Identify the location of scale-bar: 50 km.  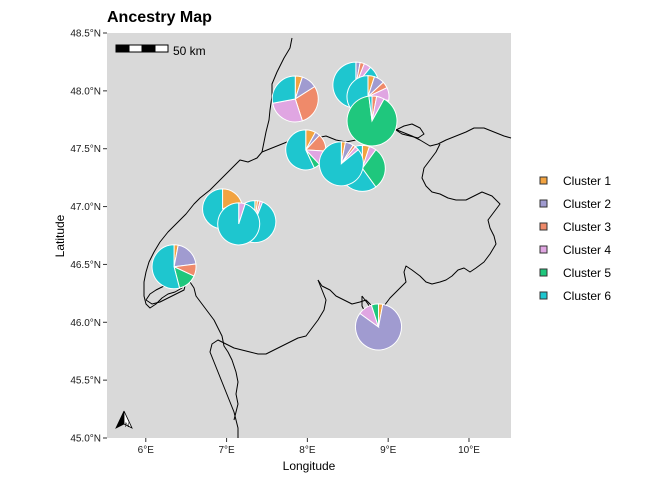
(160, 51).